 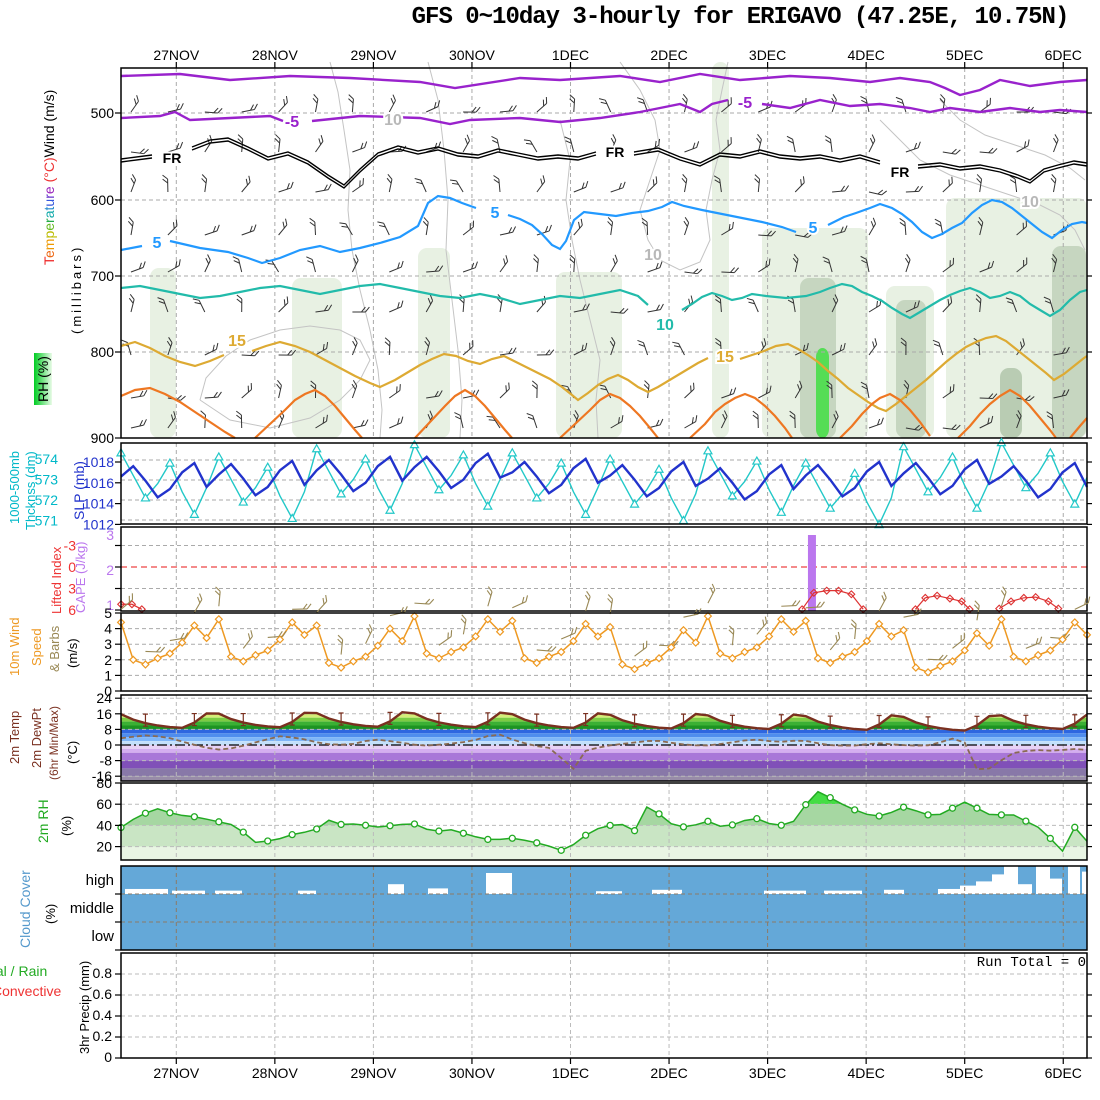 What do you see at coordinates (104, 783) in the screenshot?
I see `rh-tick: 80` at bounding box center [104, 783].